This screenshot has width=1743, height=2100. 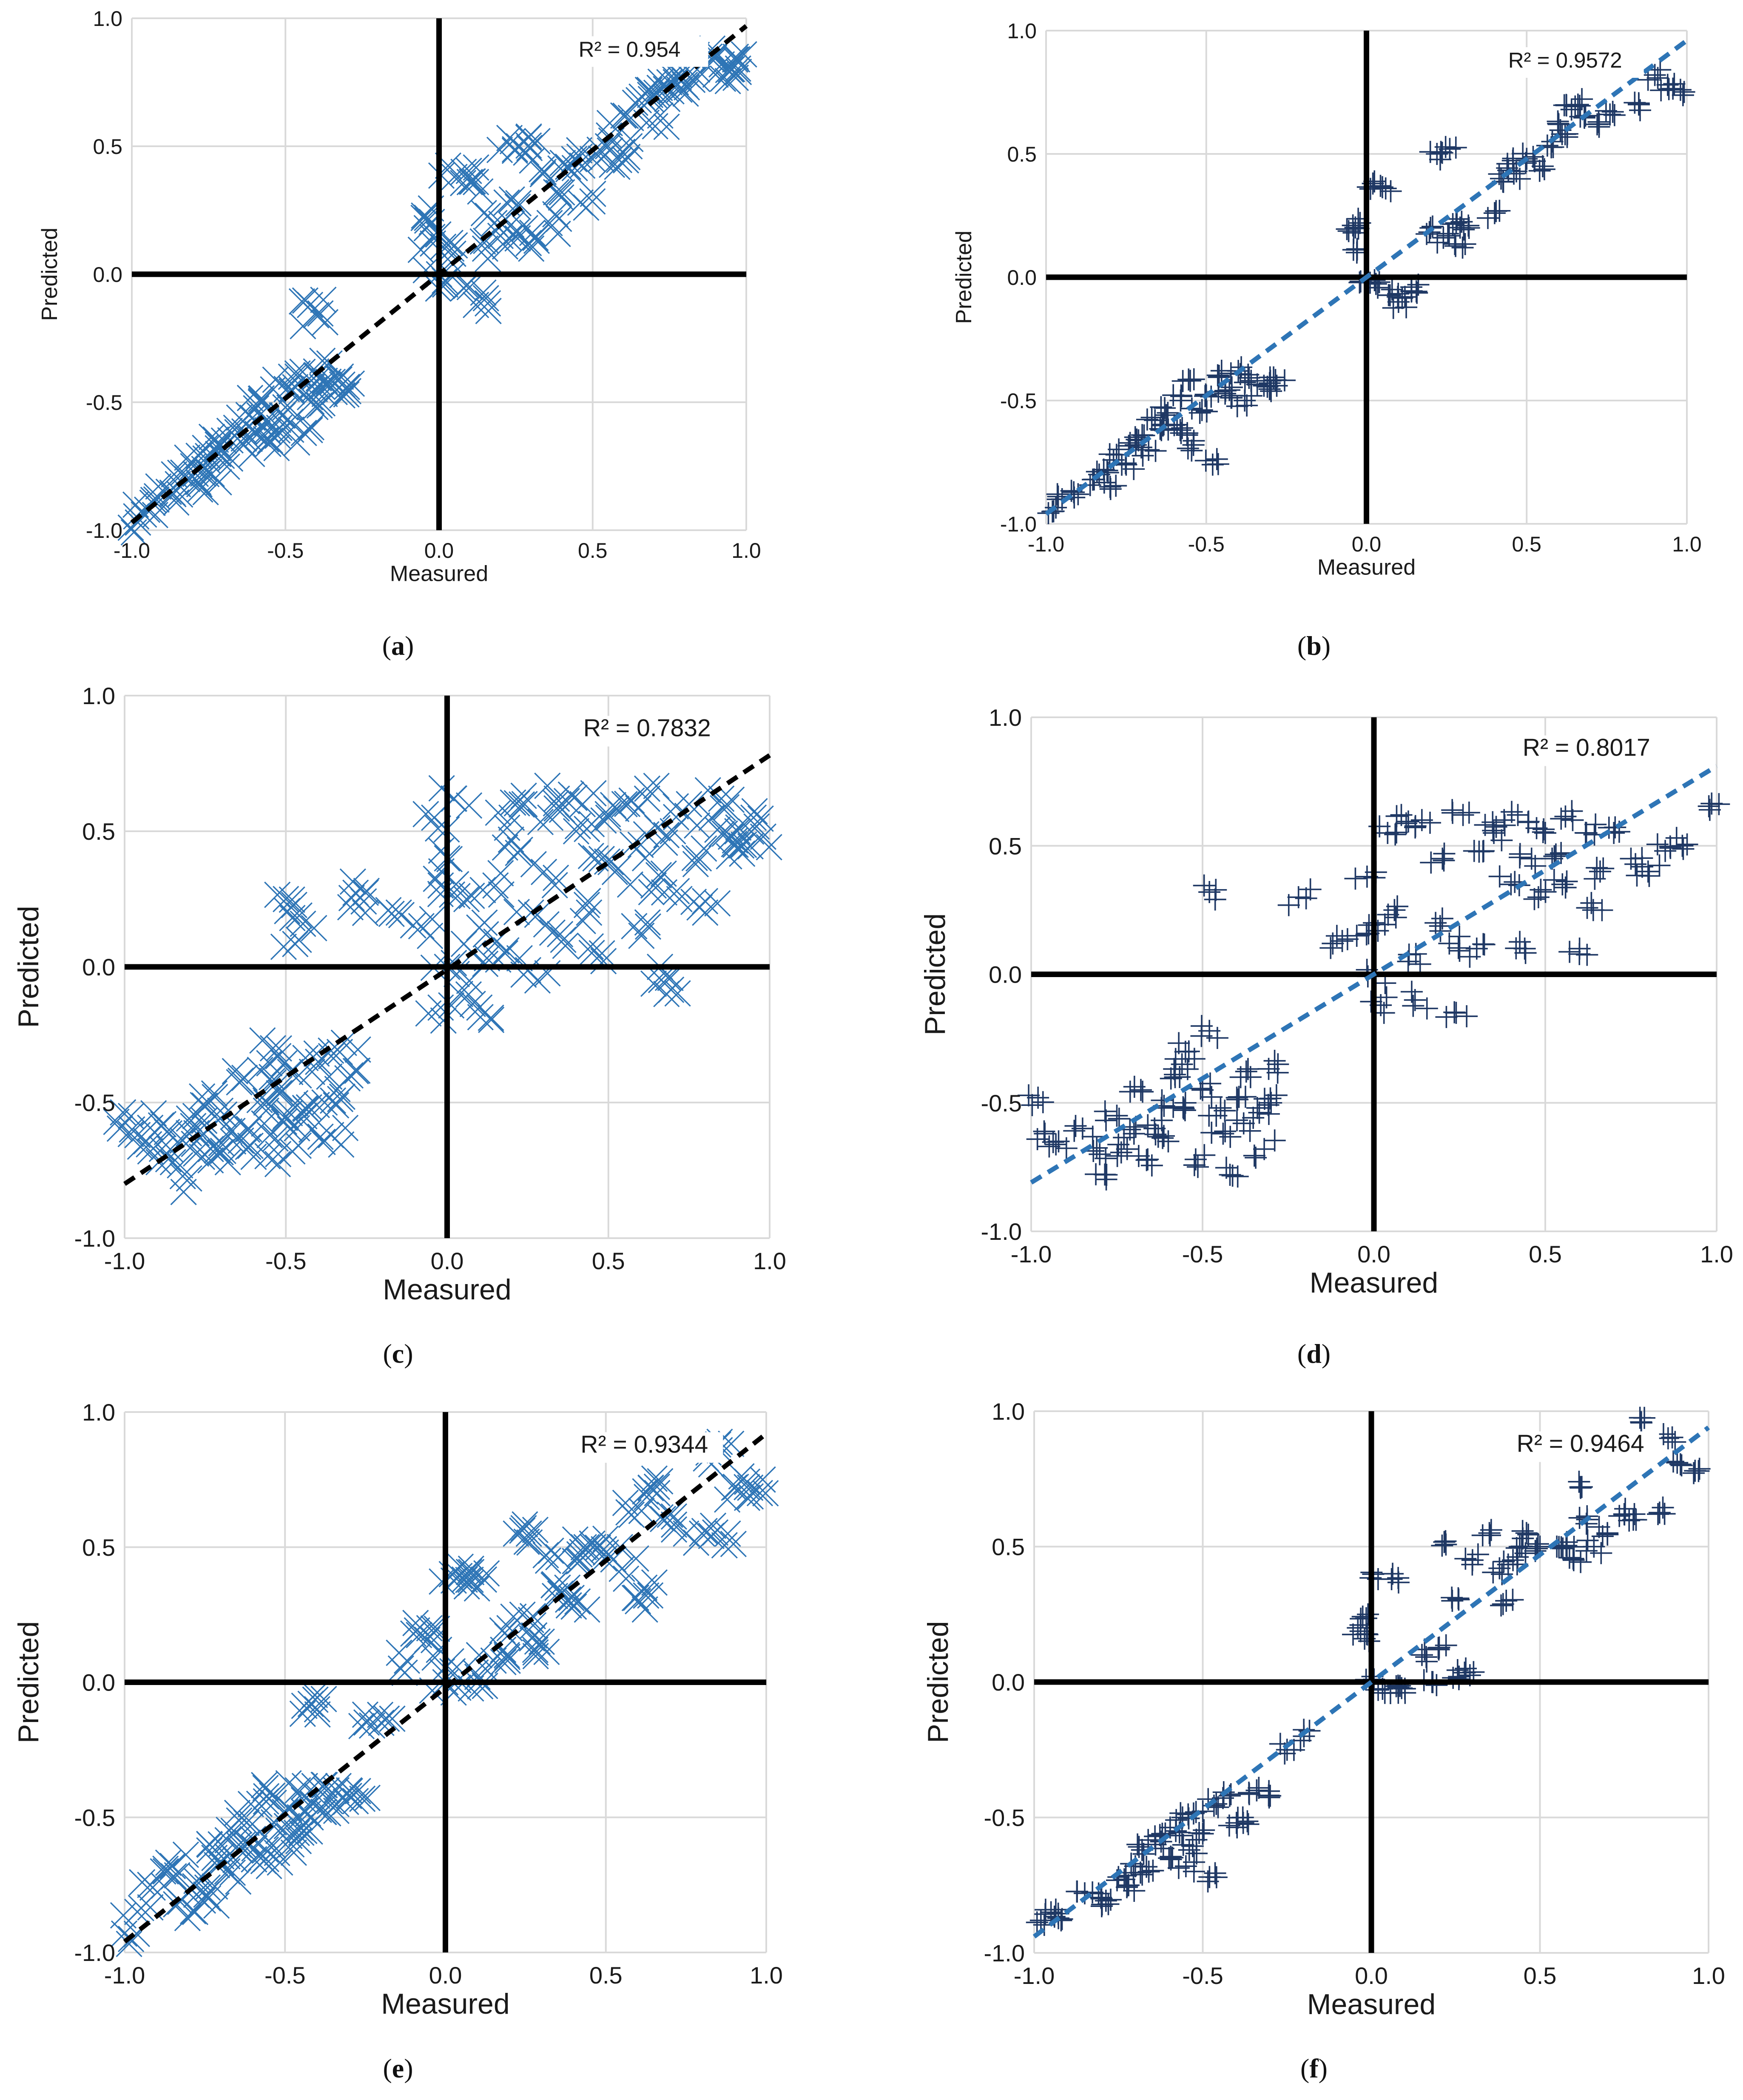 I want to click on r2-label-background, so click(x=629, y=51).